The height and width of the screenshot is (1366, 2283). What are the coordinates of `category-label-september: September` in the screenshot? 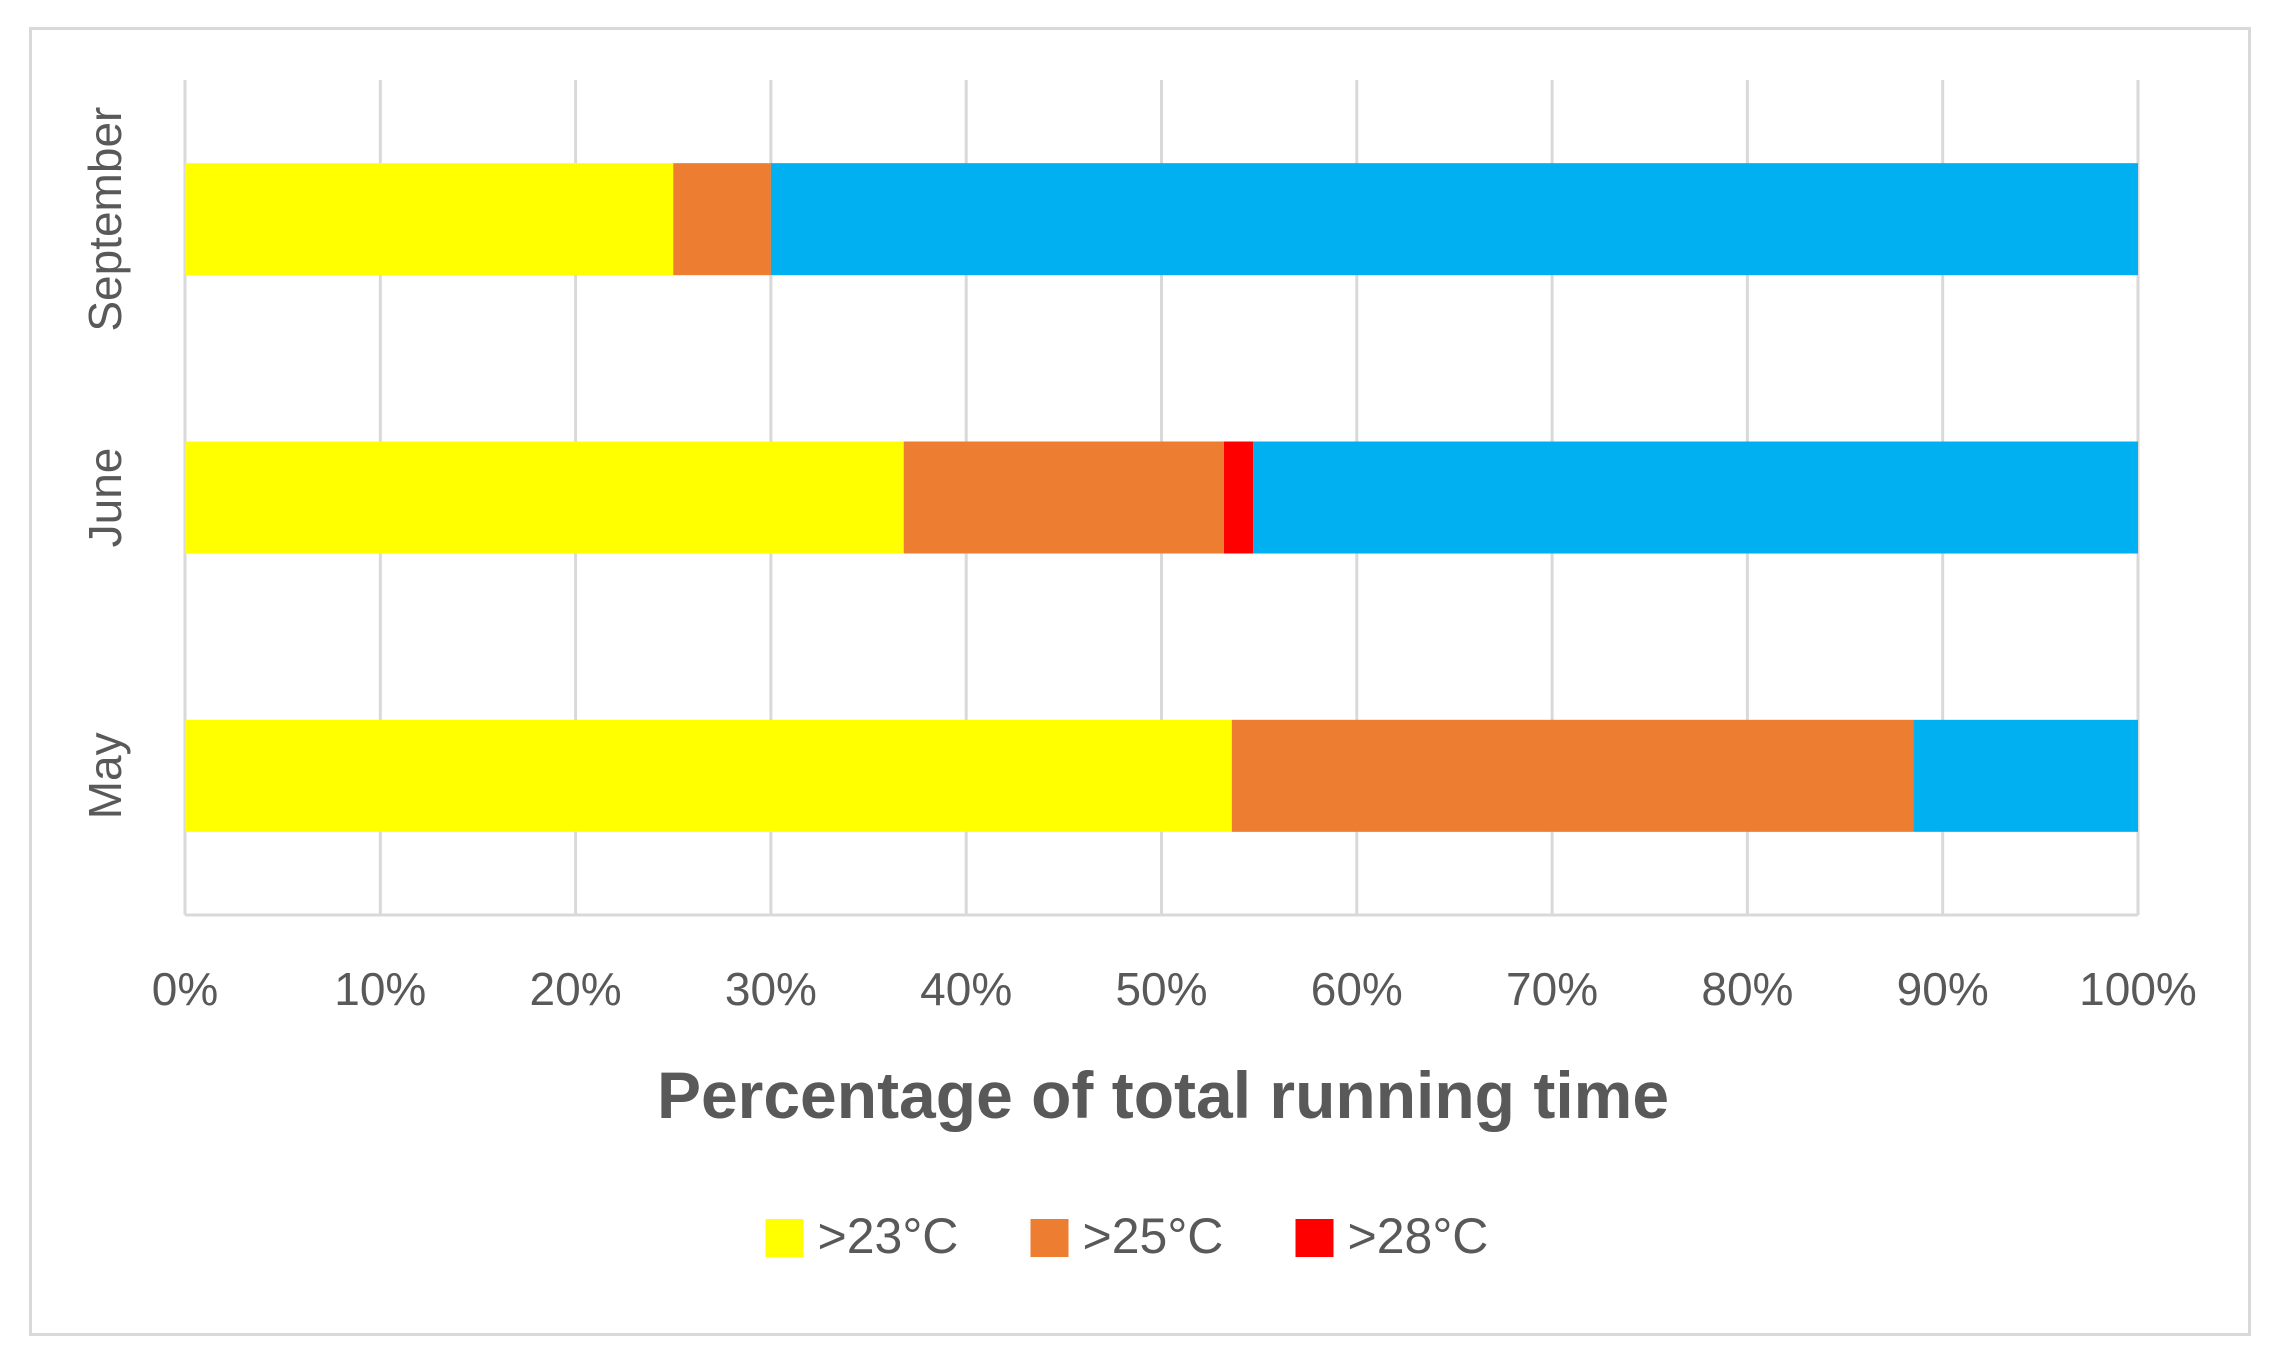 It's located at (105, 219).